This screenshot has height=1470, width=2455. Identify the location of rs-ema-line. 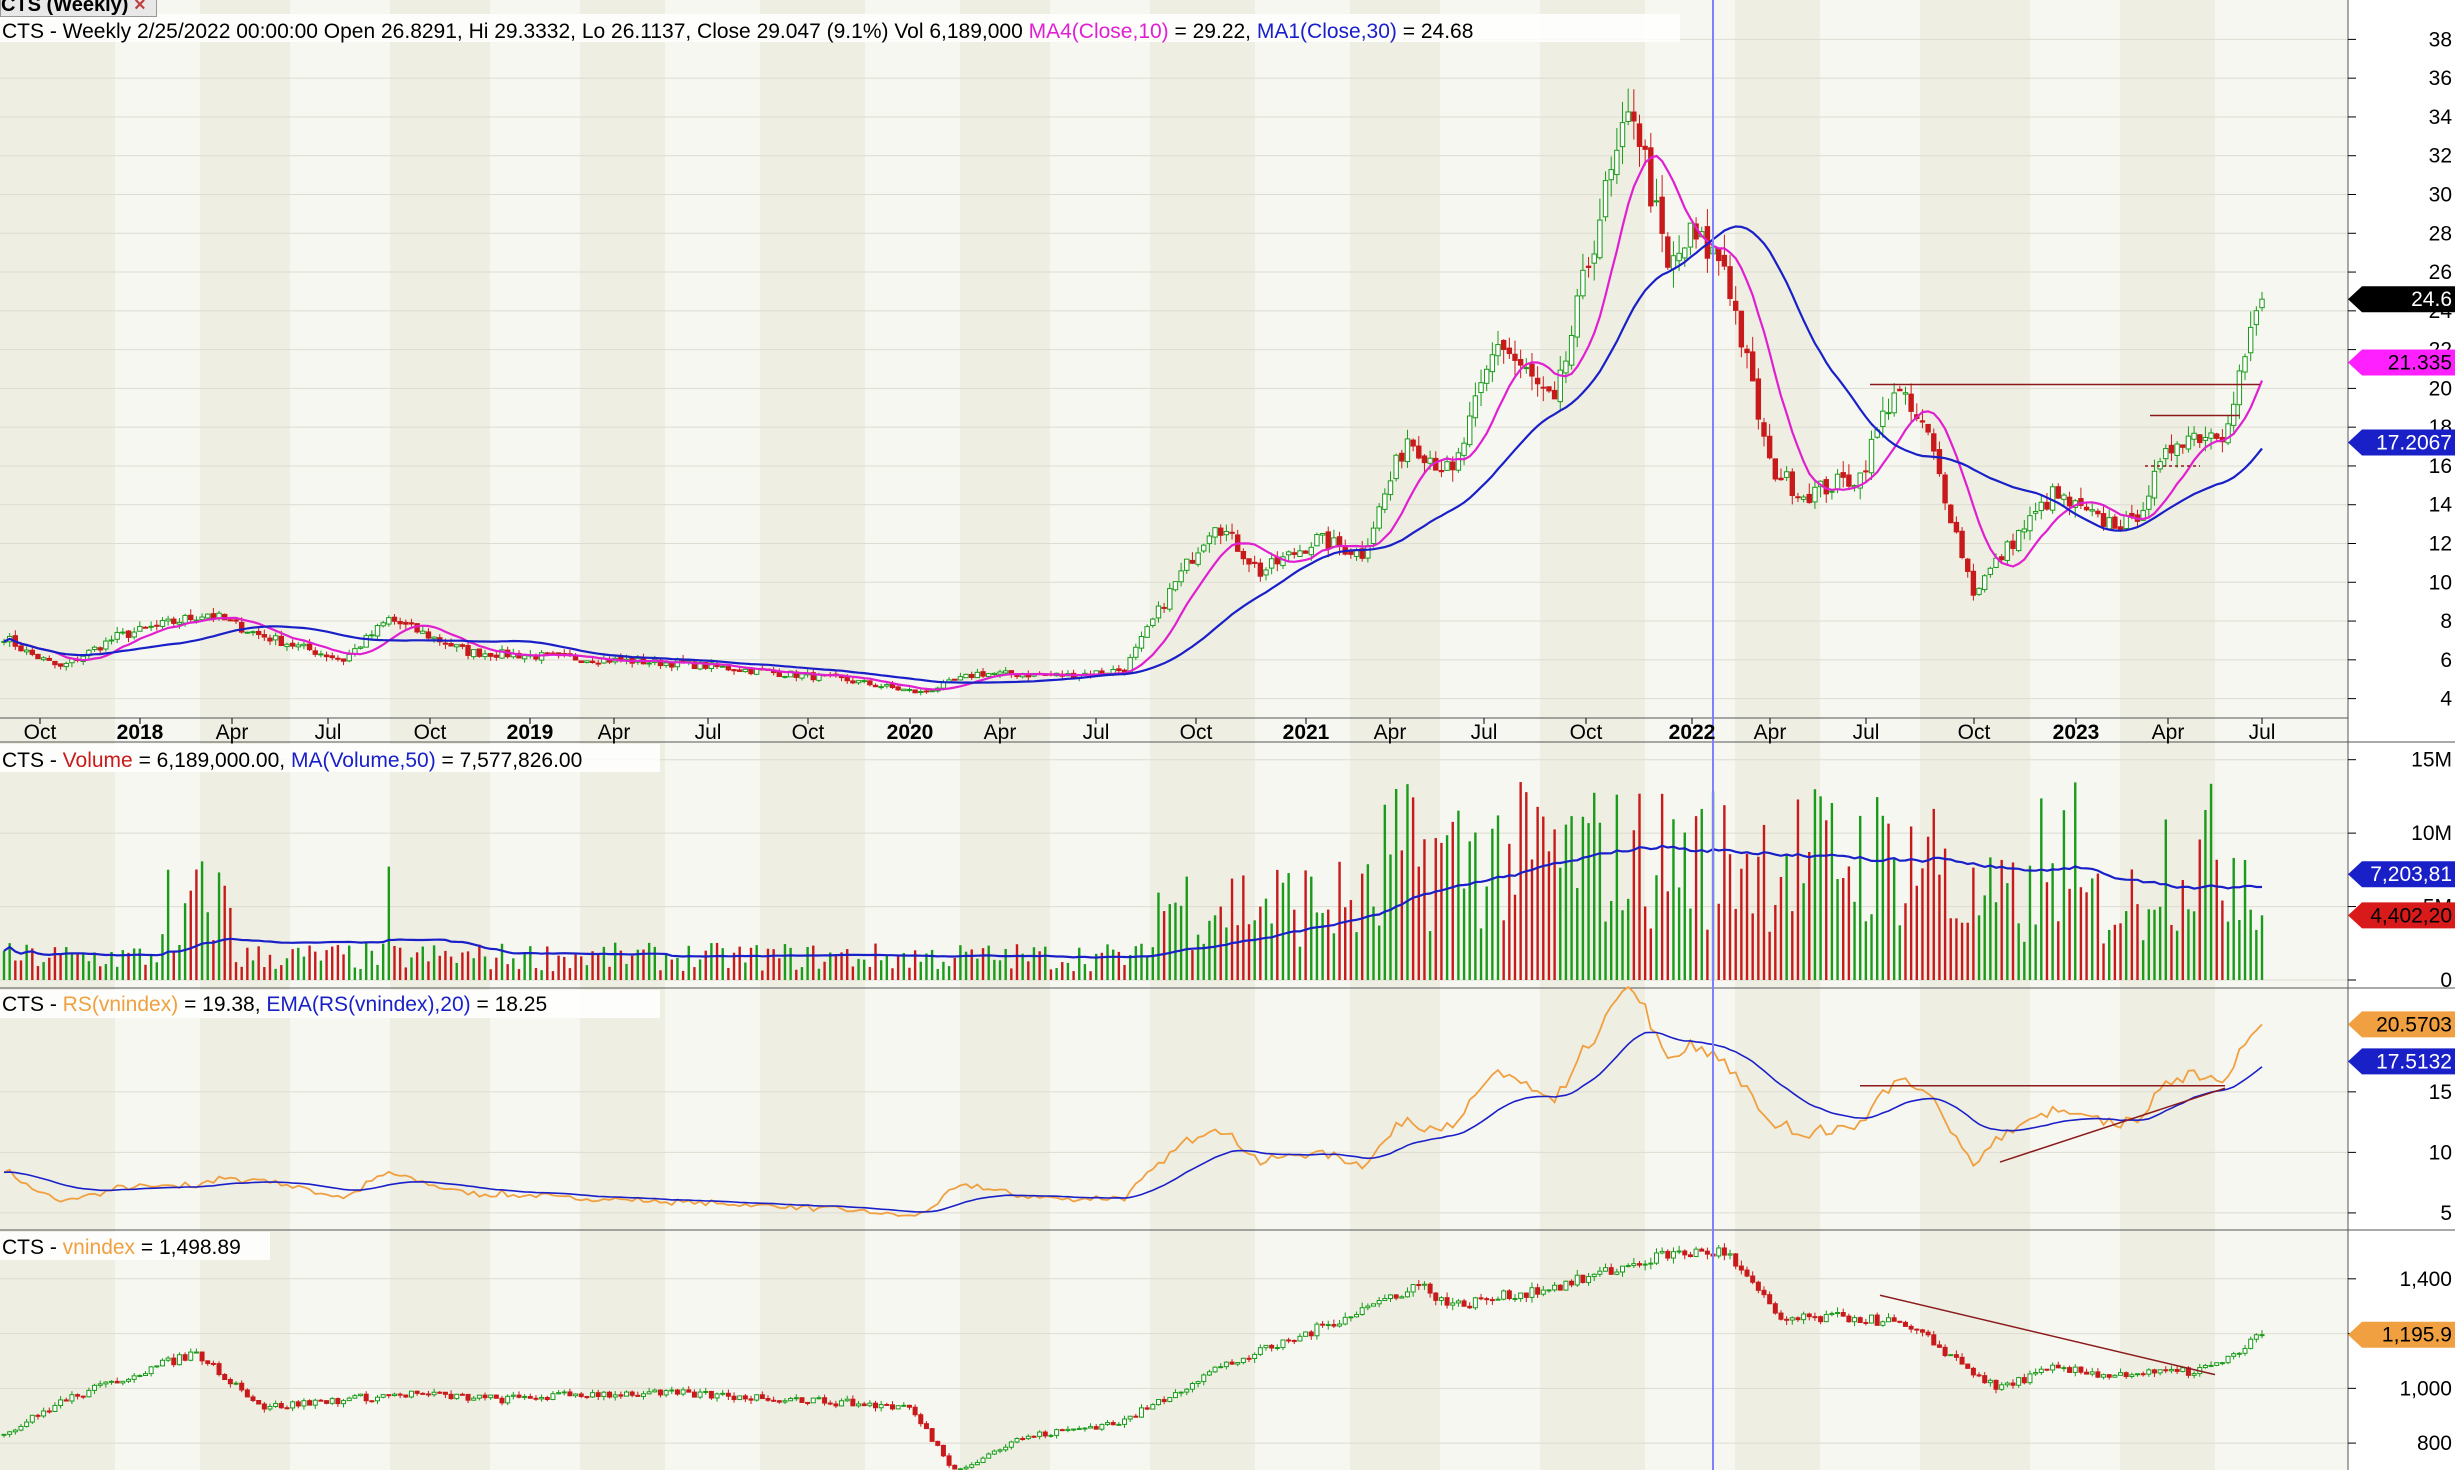
(1133, 1122).